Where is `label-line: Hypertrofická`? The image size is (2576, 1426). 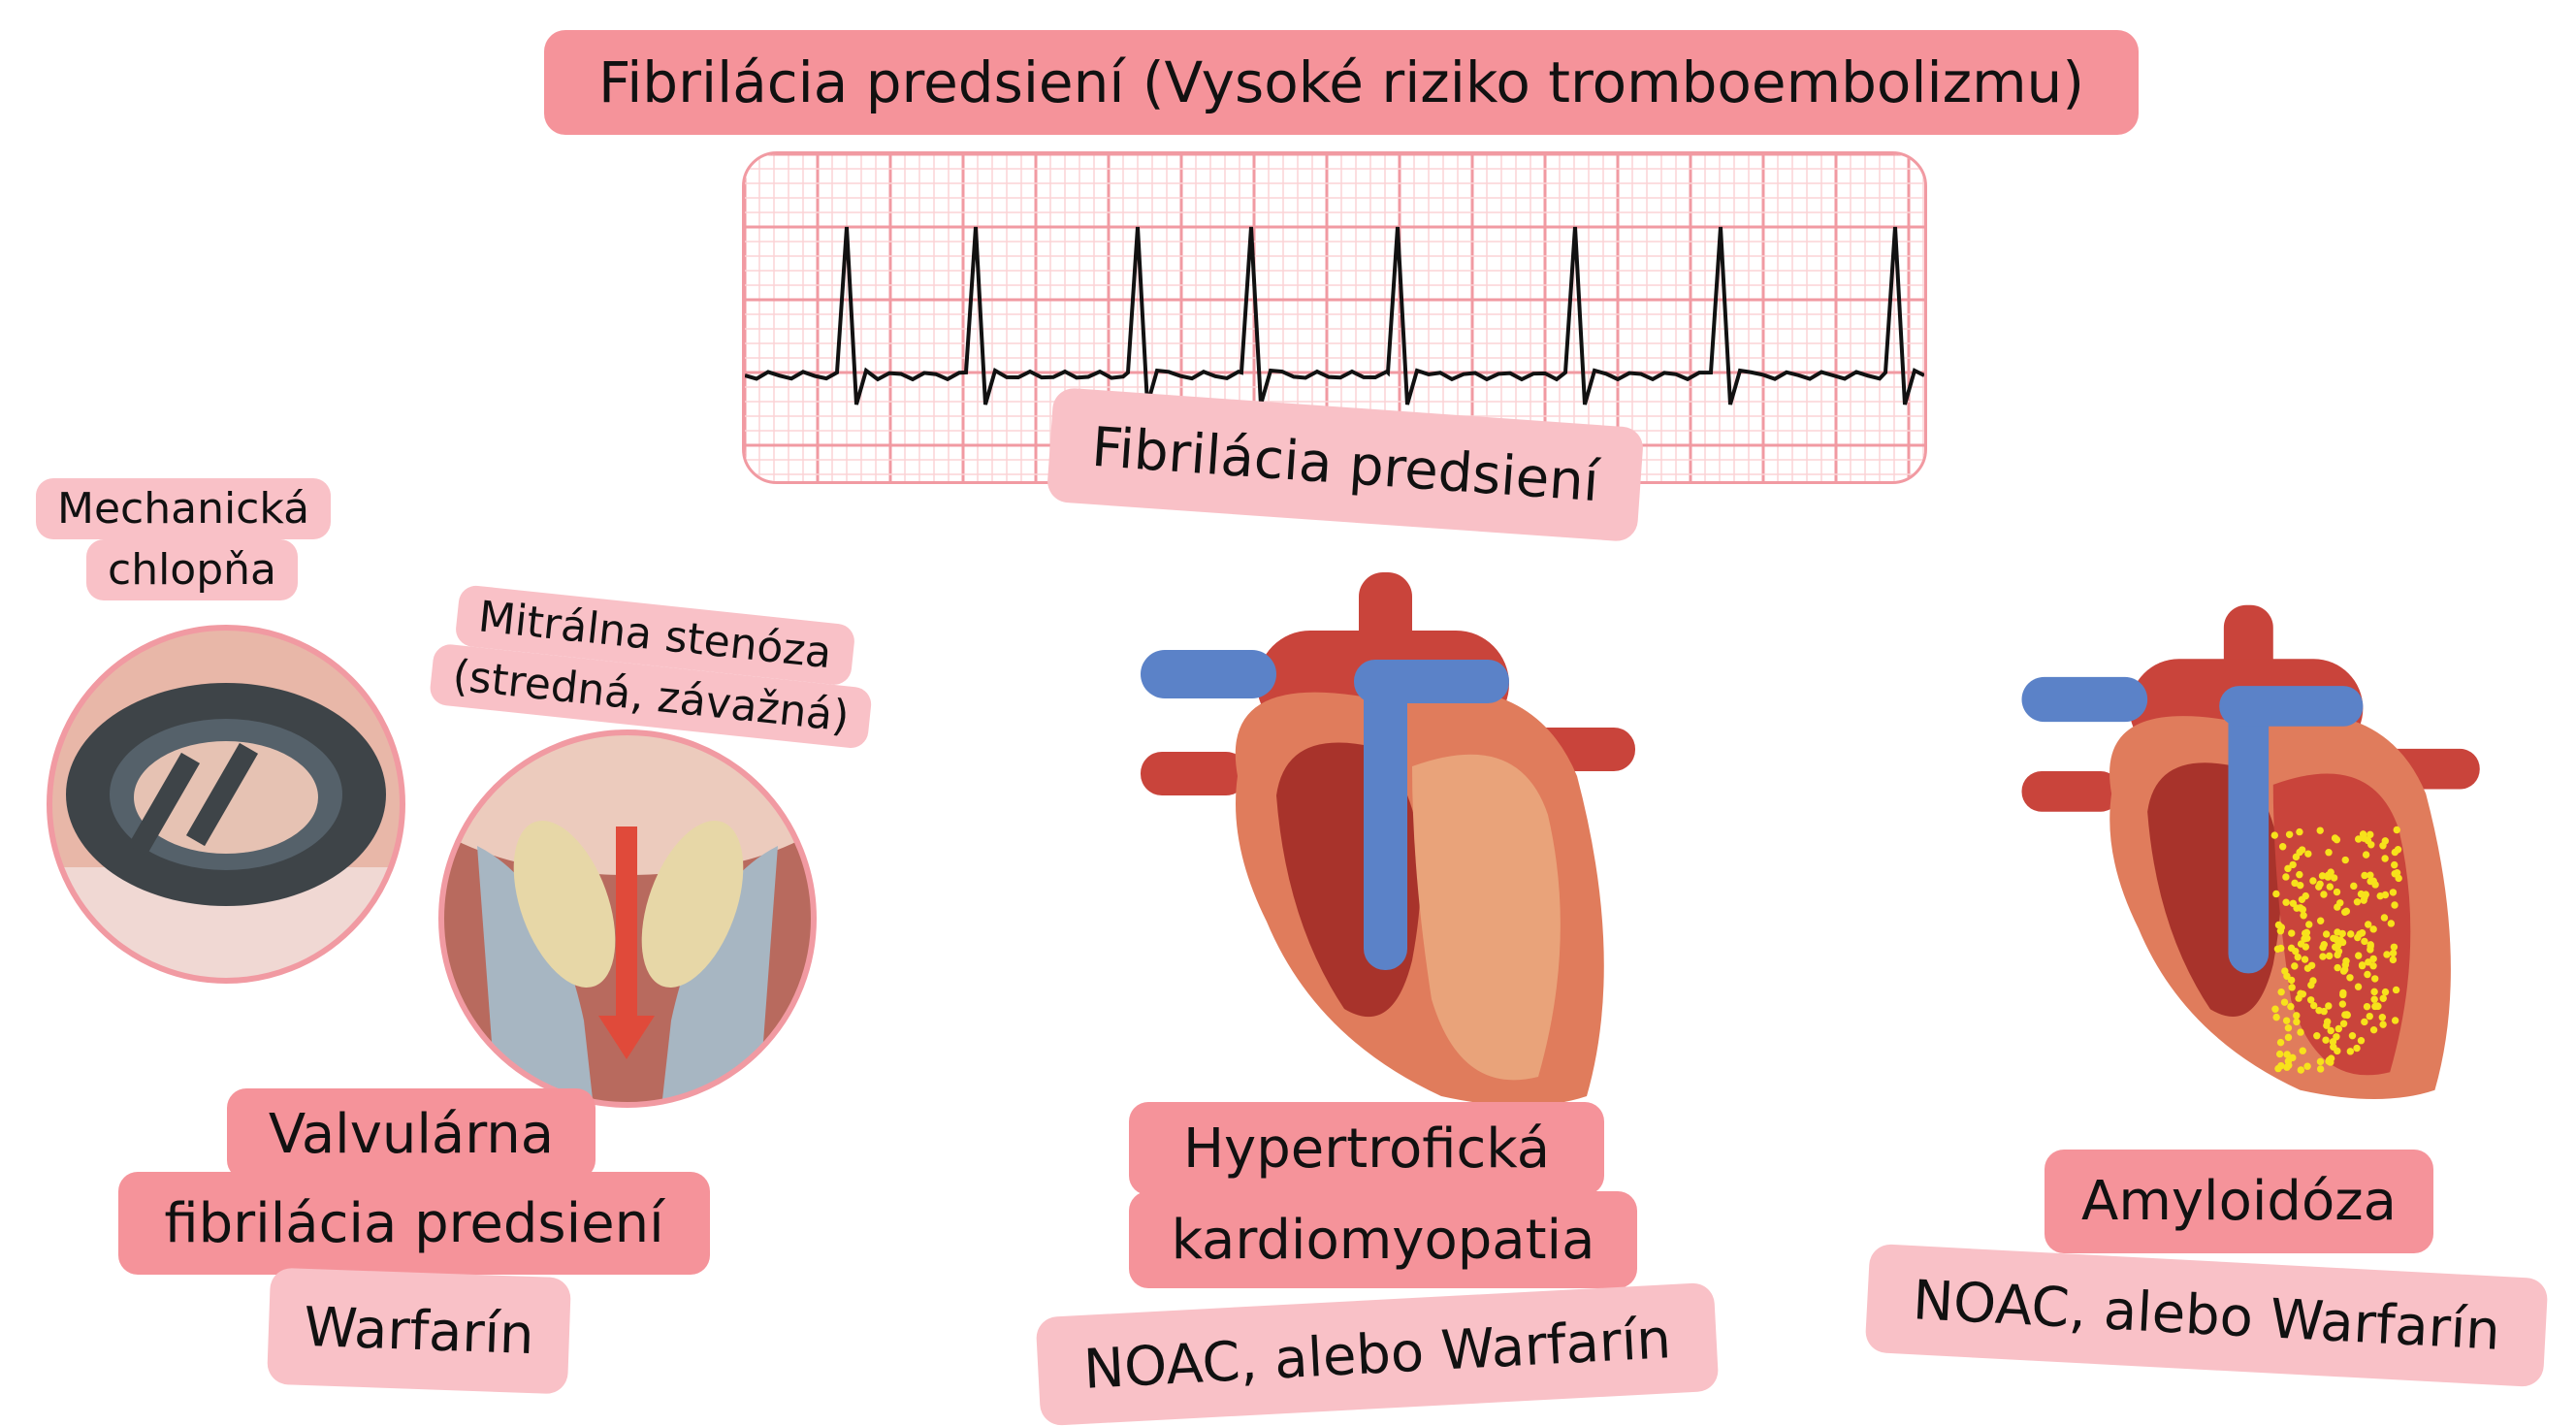 label-line: Hypertrofická is located at coordinates (1366, 1148).